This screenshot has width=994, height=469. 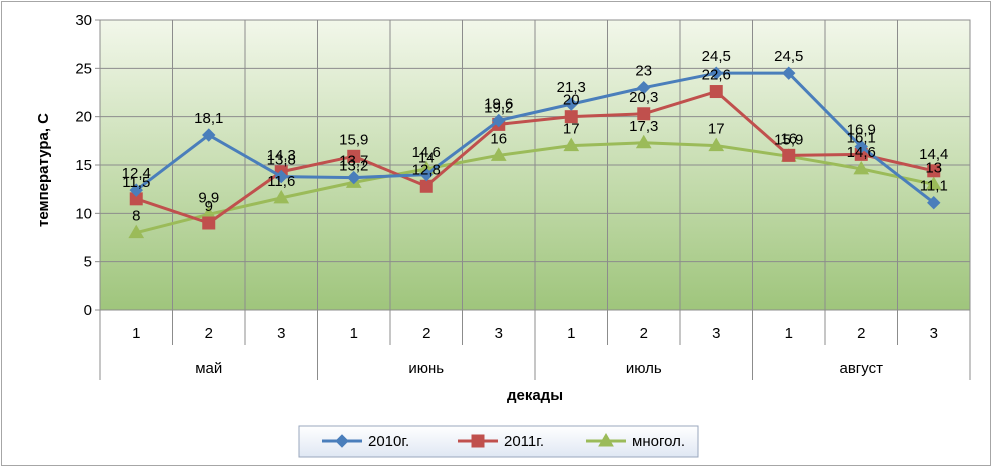 What do you see at coordinates (426, 368) in the screenshot?
I see `x-group-label: июнь` at bounding box center [426, 368].